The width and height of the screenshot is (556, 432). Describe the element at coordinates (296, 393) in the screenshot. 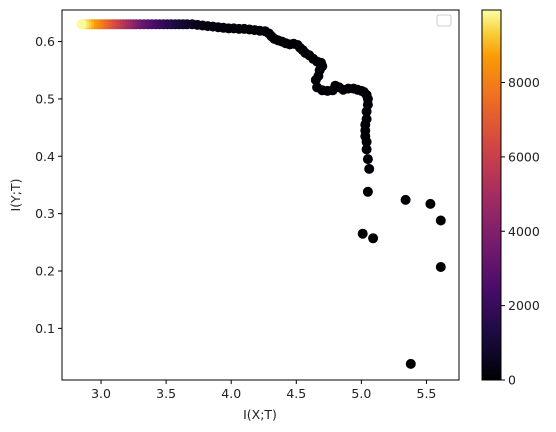

I see `x-tick-label: 4.5` at that location.